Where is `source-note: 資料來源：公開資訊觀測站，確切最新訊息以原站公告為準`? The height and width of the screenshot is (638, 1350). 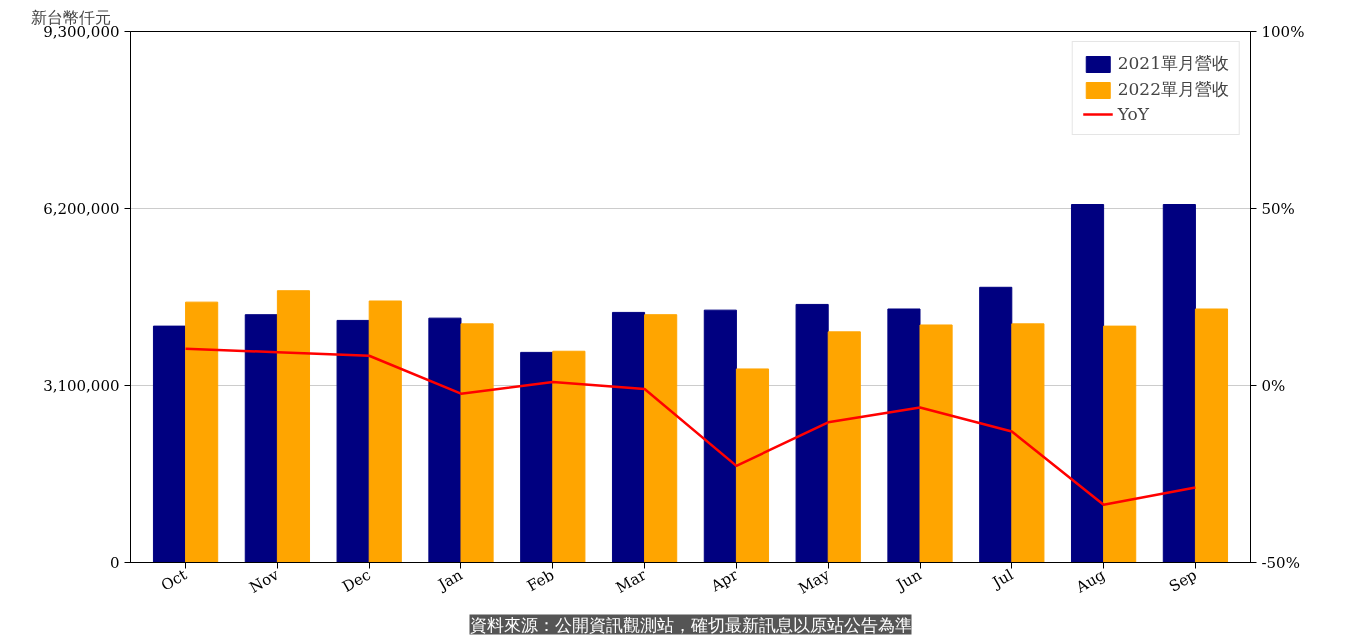 source-note: 資料來源：公開資訊觀測站，確切最新訊息以原站公告為準 is located at coordinates (690, 624).